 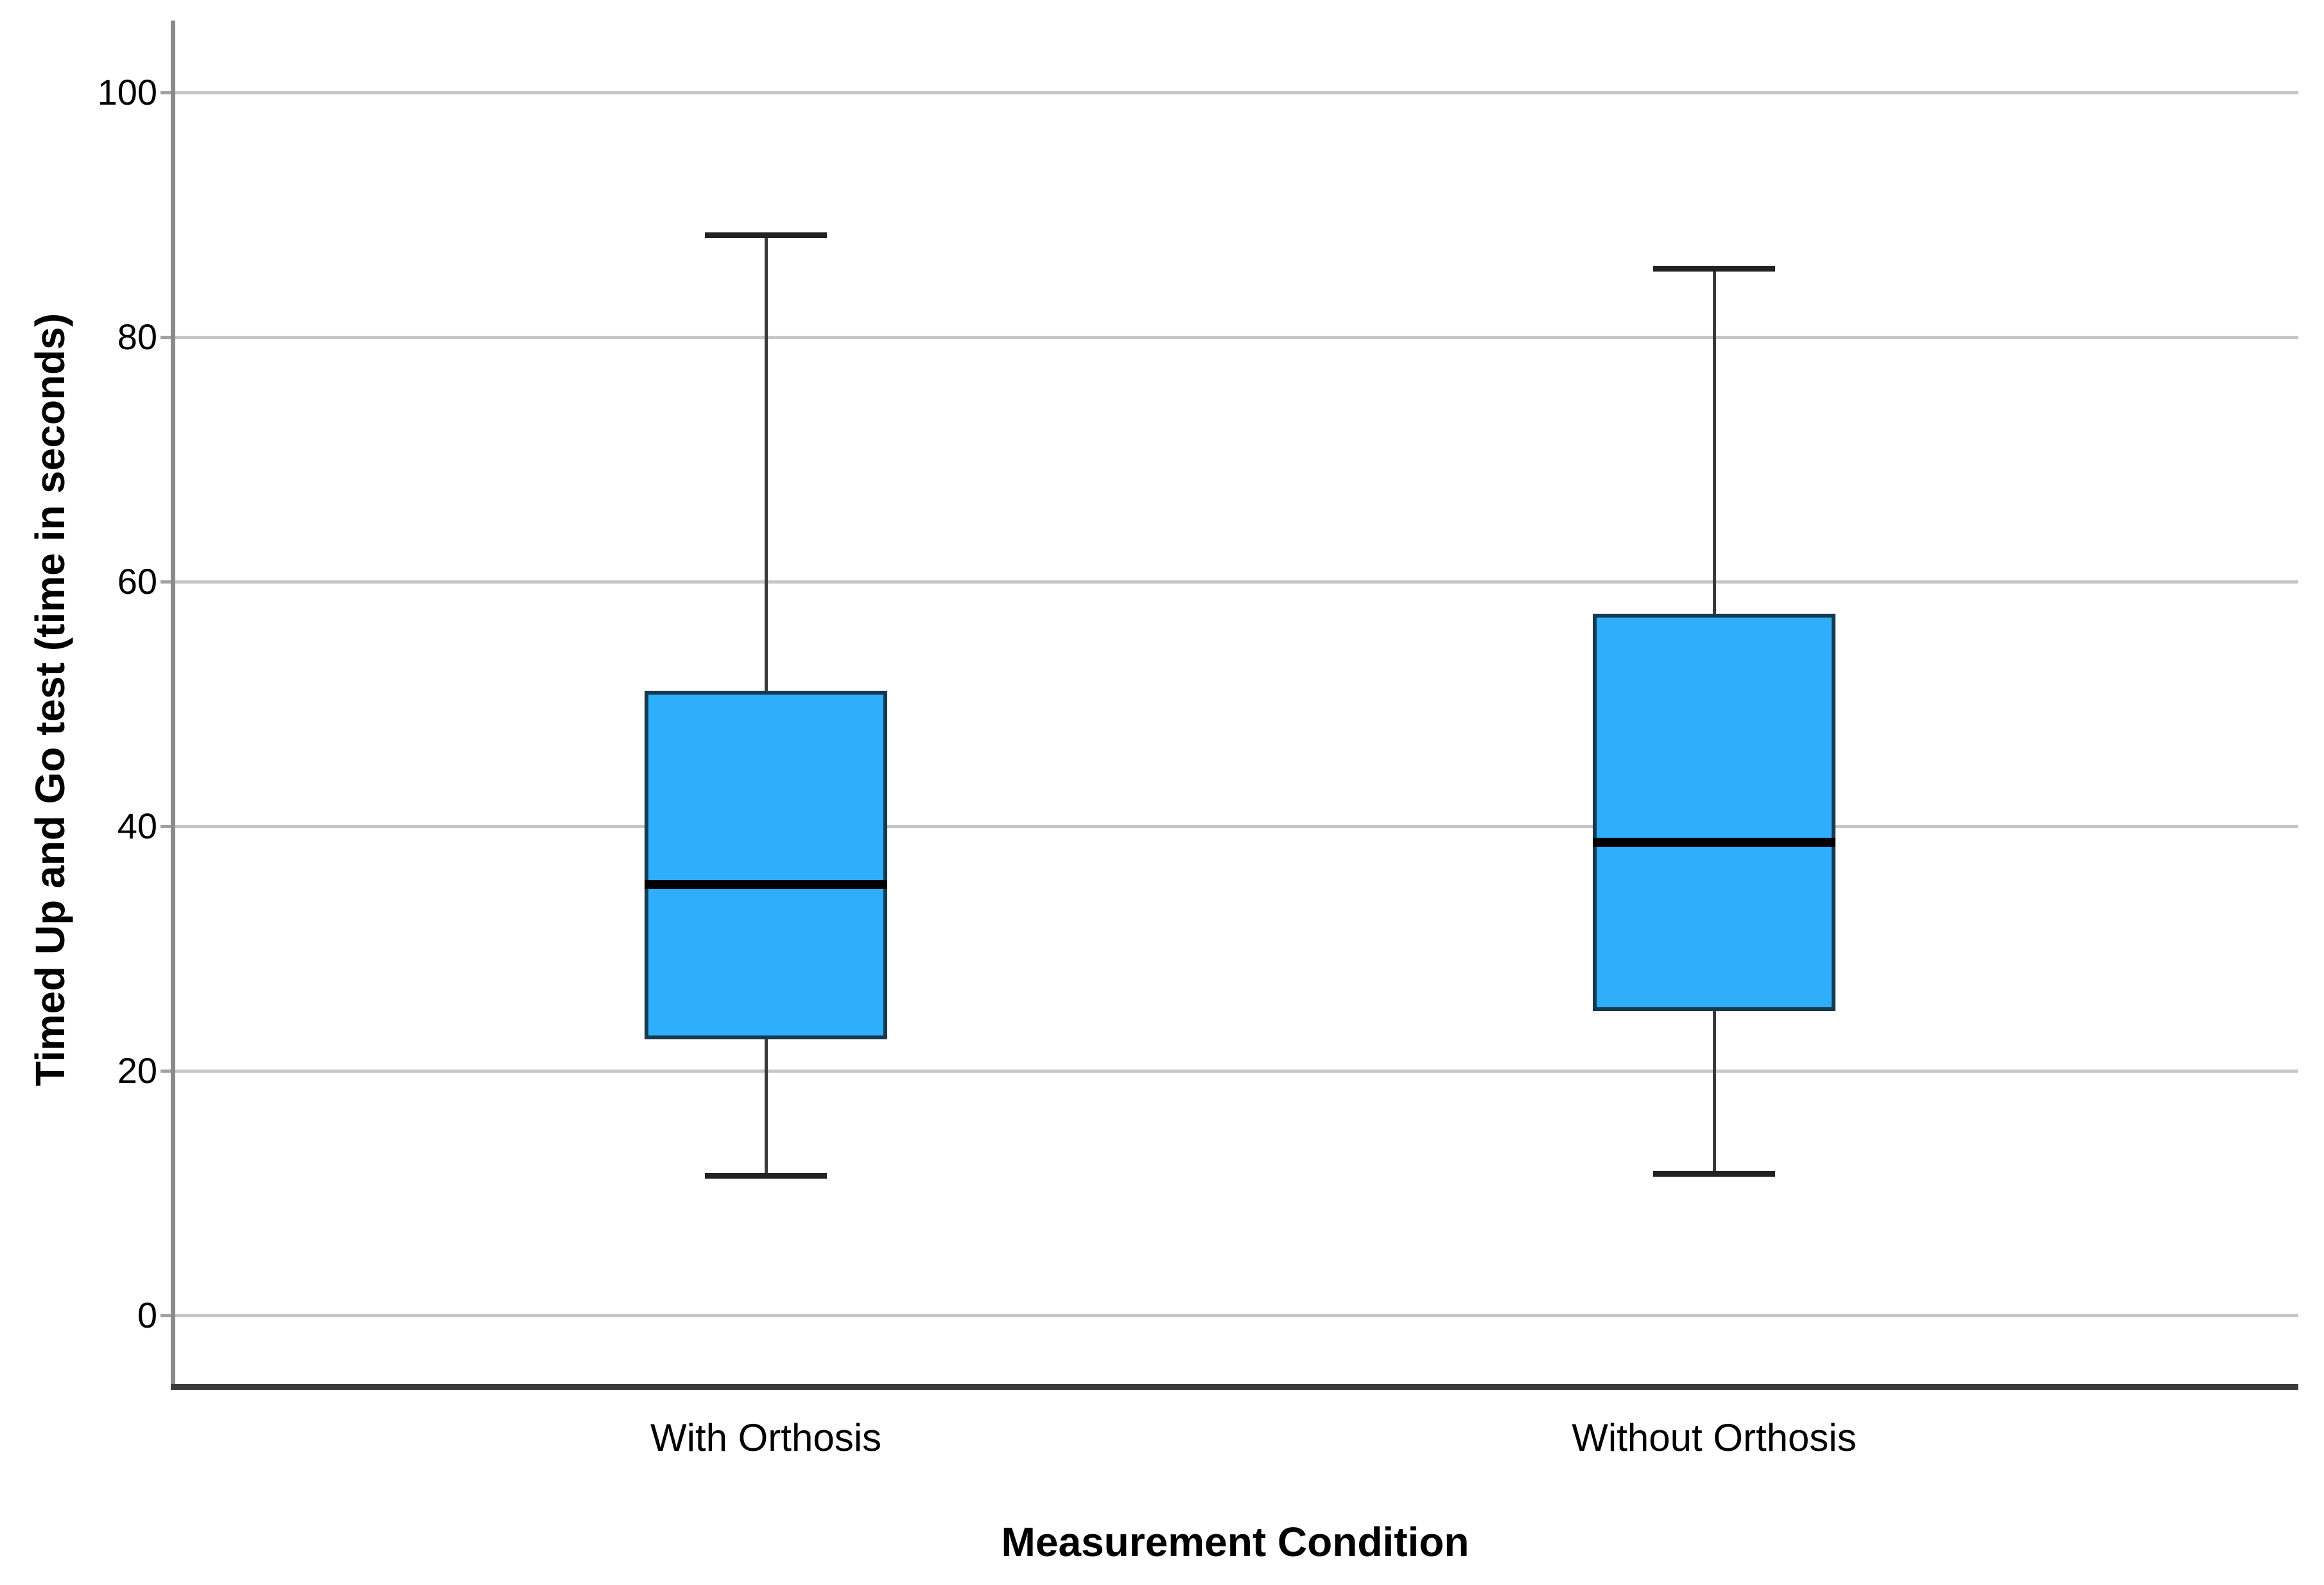 I want to click on y-axis-title: Timed Up and Go test (time in seconds), so click(x=50, y=700).